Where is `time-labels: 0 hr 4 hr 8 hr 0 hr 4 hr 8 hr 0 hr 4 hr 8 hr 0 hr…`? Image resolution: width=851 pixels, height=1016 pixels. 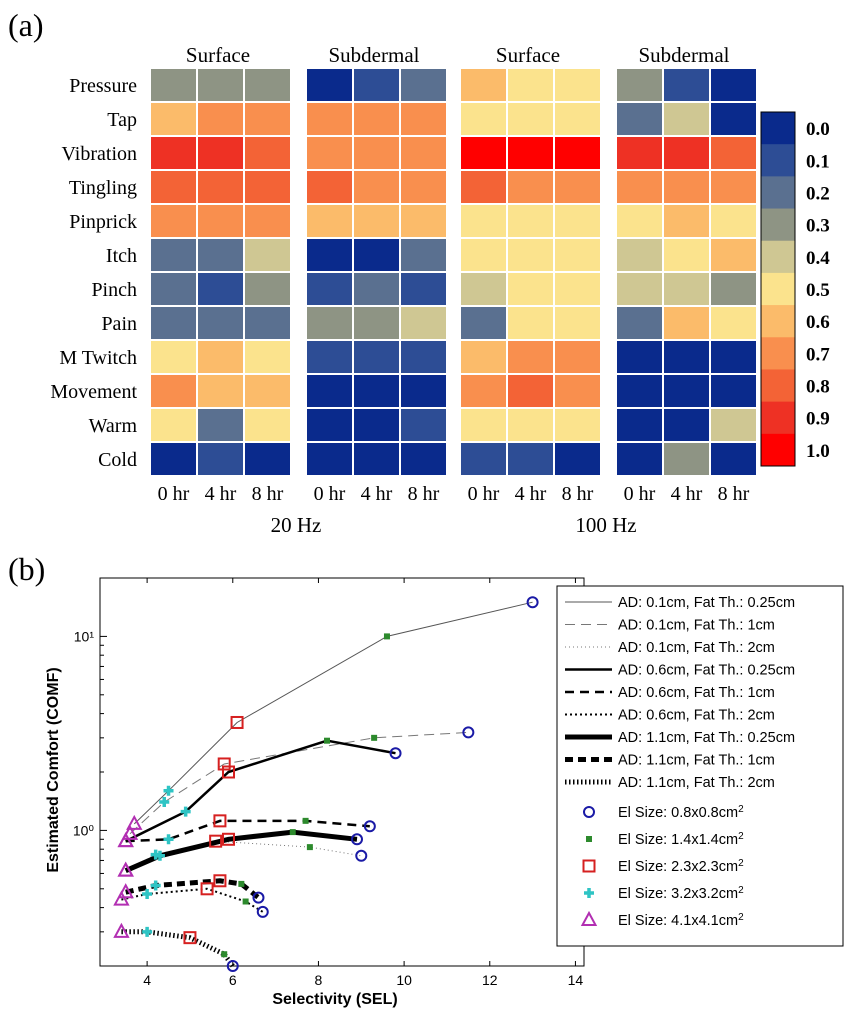 time-labels: 0 hr 4 hr 8 hr 0 hr 4 hr 8 hr 0 hr 4 hr 8 hr 0 hr… is located at coordinates (454, 494).